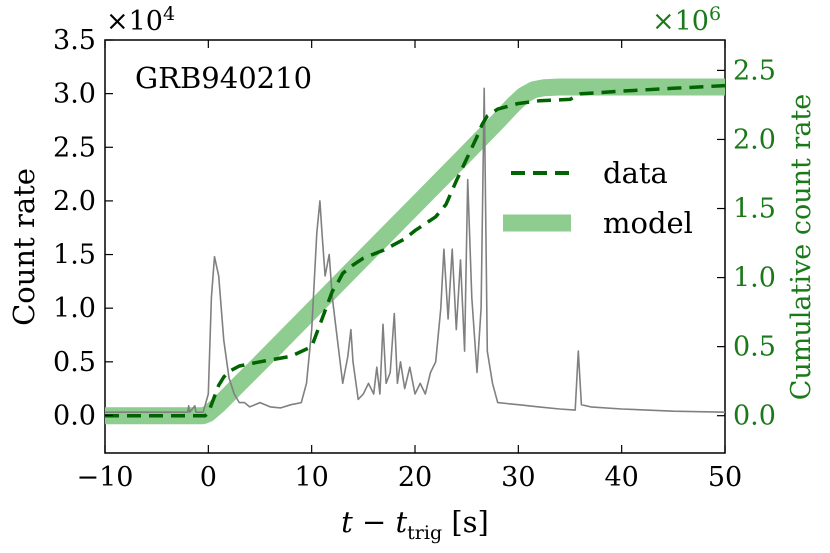  I want to click on y-tick-label: 0.5, so click(74, 362).